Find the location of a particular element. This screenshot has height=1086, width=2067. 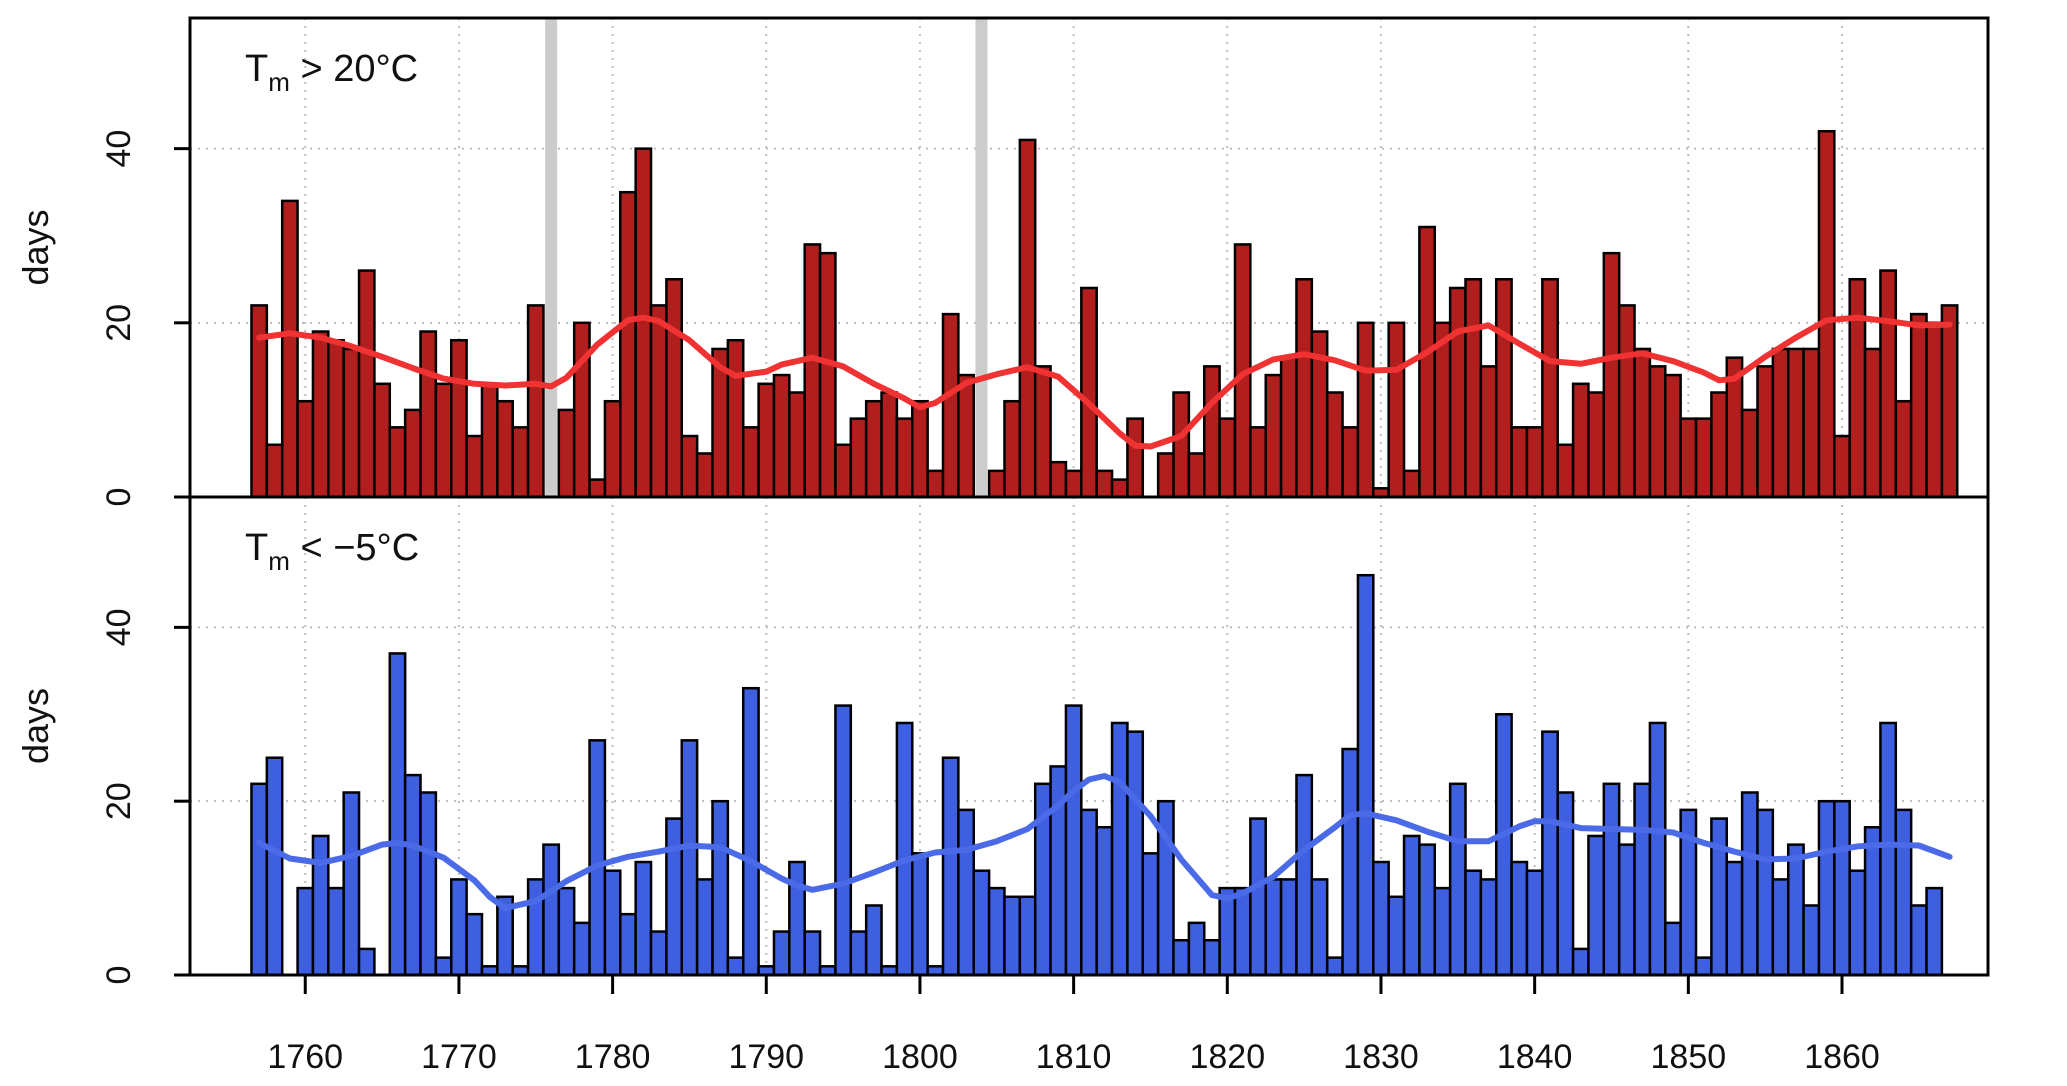

x-tick-label: 1760 is located at coordinates (305, 1057).